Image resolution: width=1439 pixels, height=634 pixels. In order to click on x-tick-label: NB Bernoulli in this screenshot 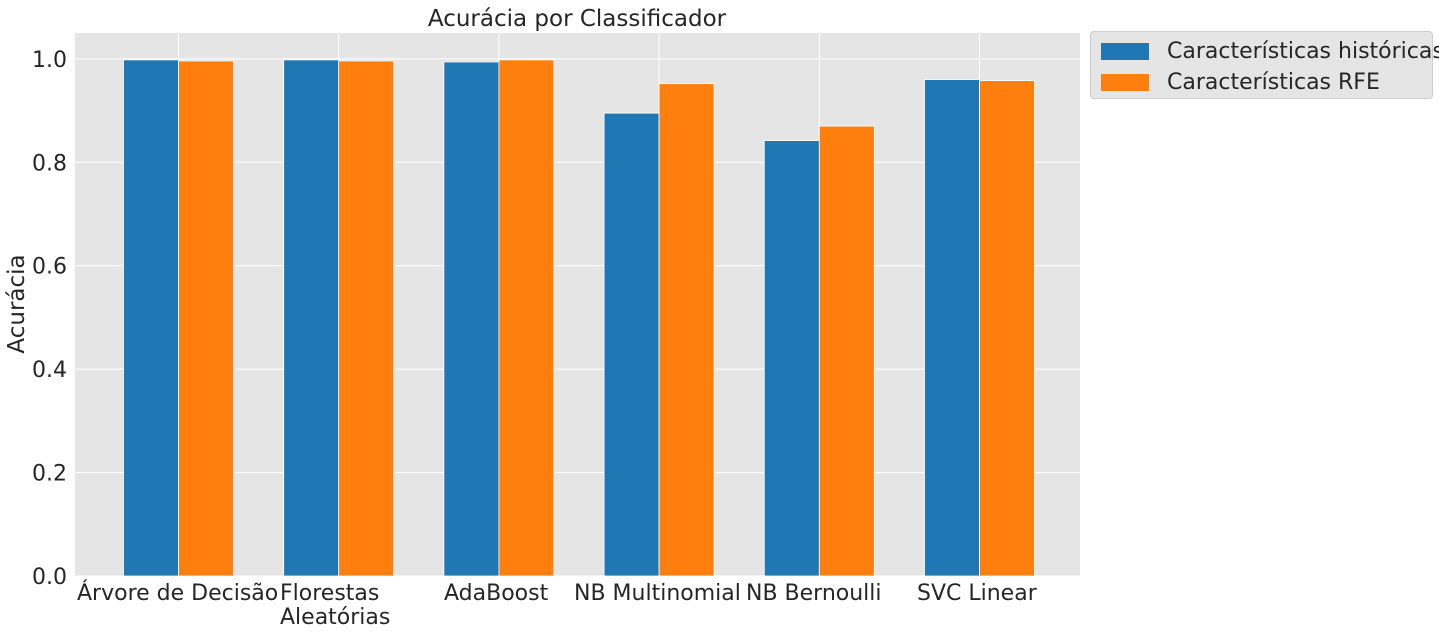, I will do `click(814, 593)`.